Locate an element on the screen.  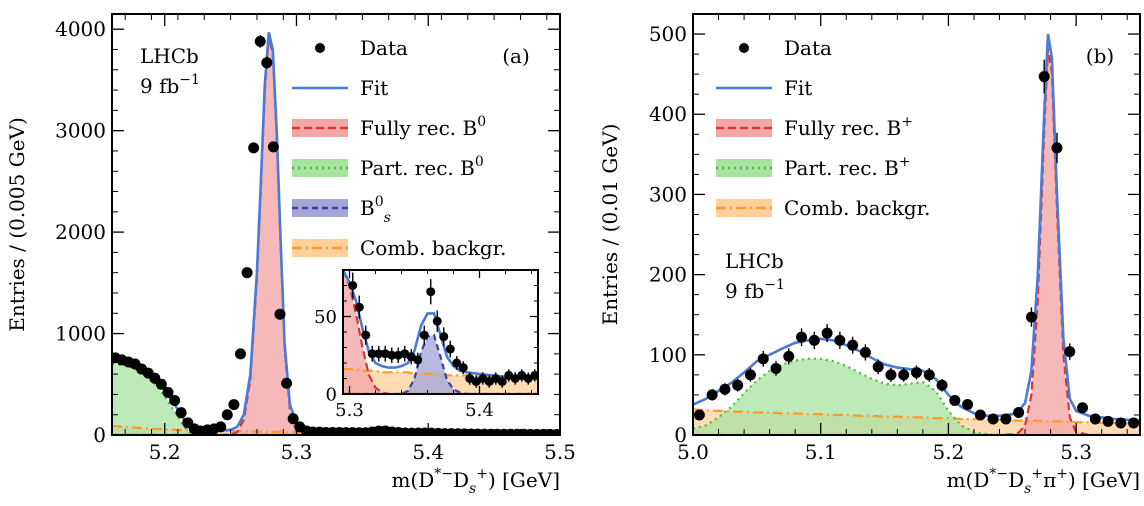
lhcb-label-part: LHCb is located at coordinates (754, 261).